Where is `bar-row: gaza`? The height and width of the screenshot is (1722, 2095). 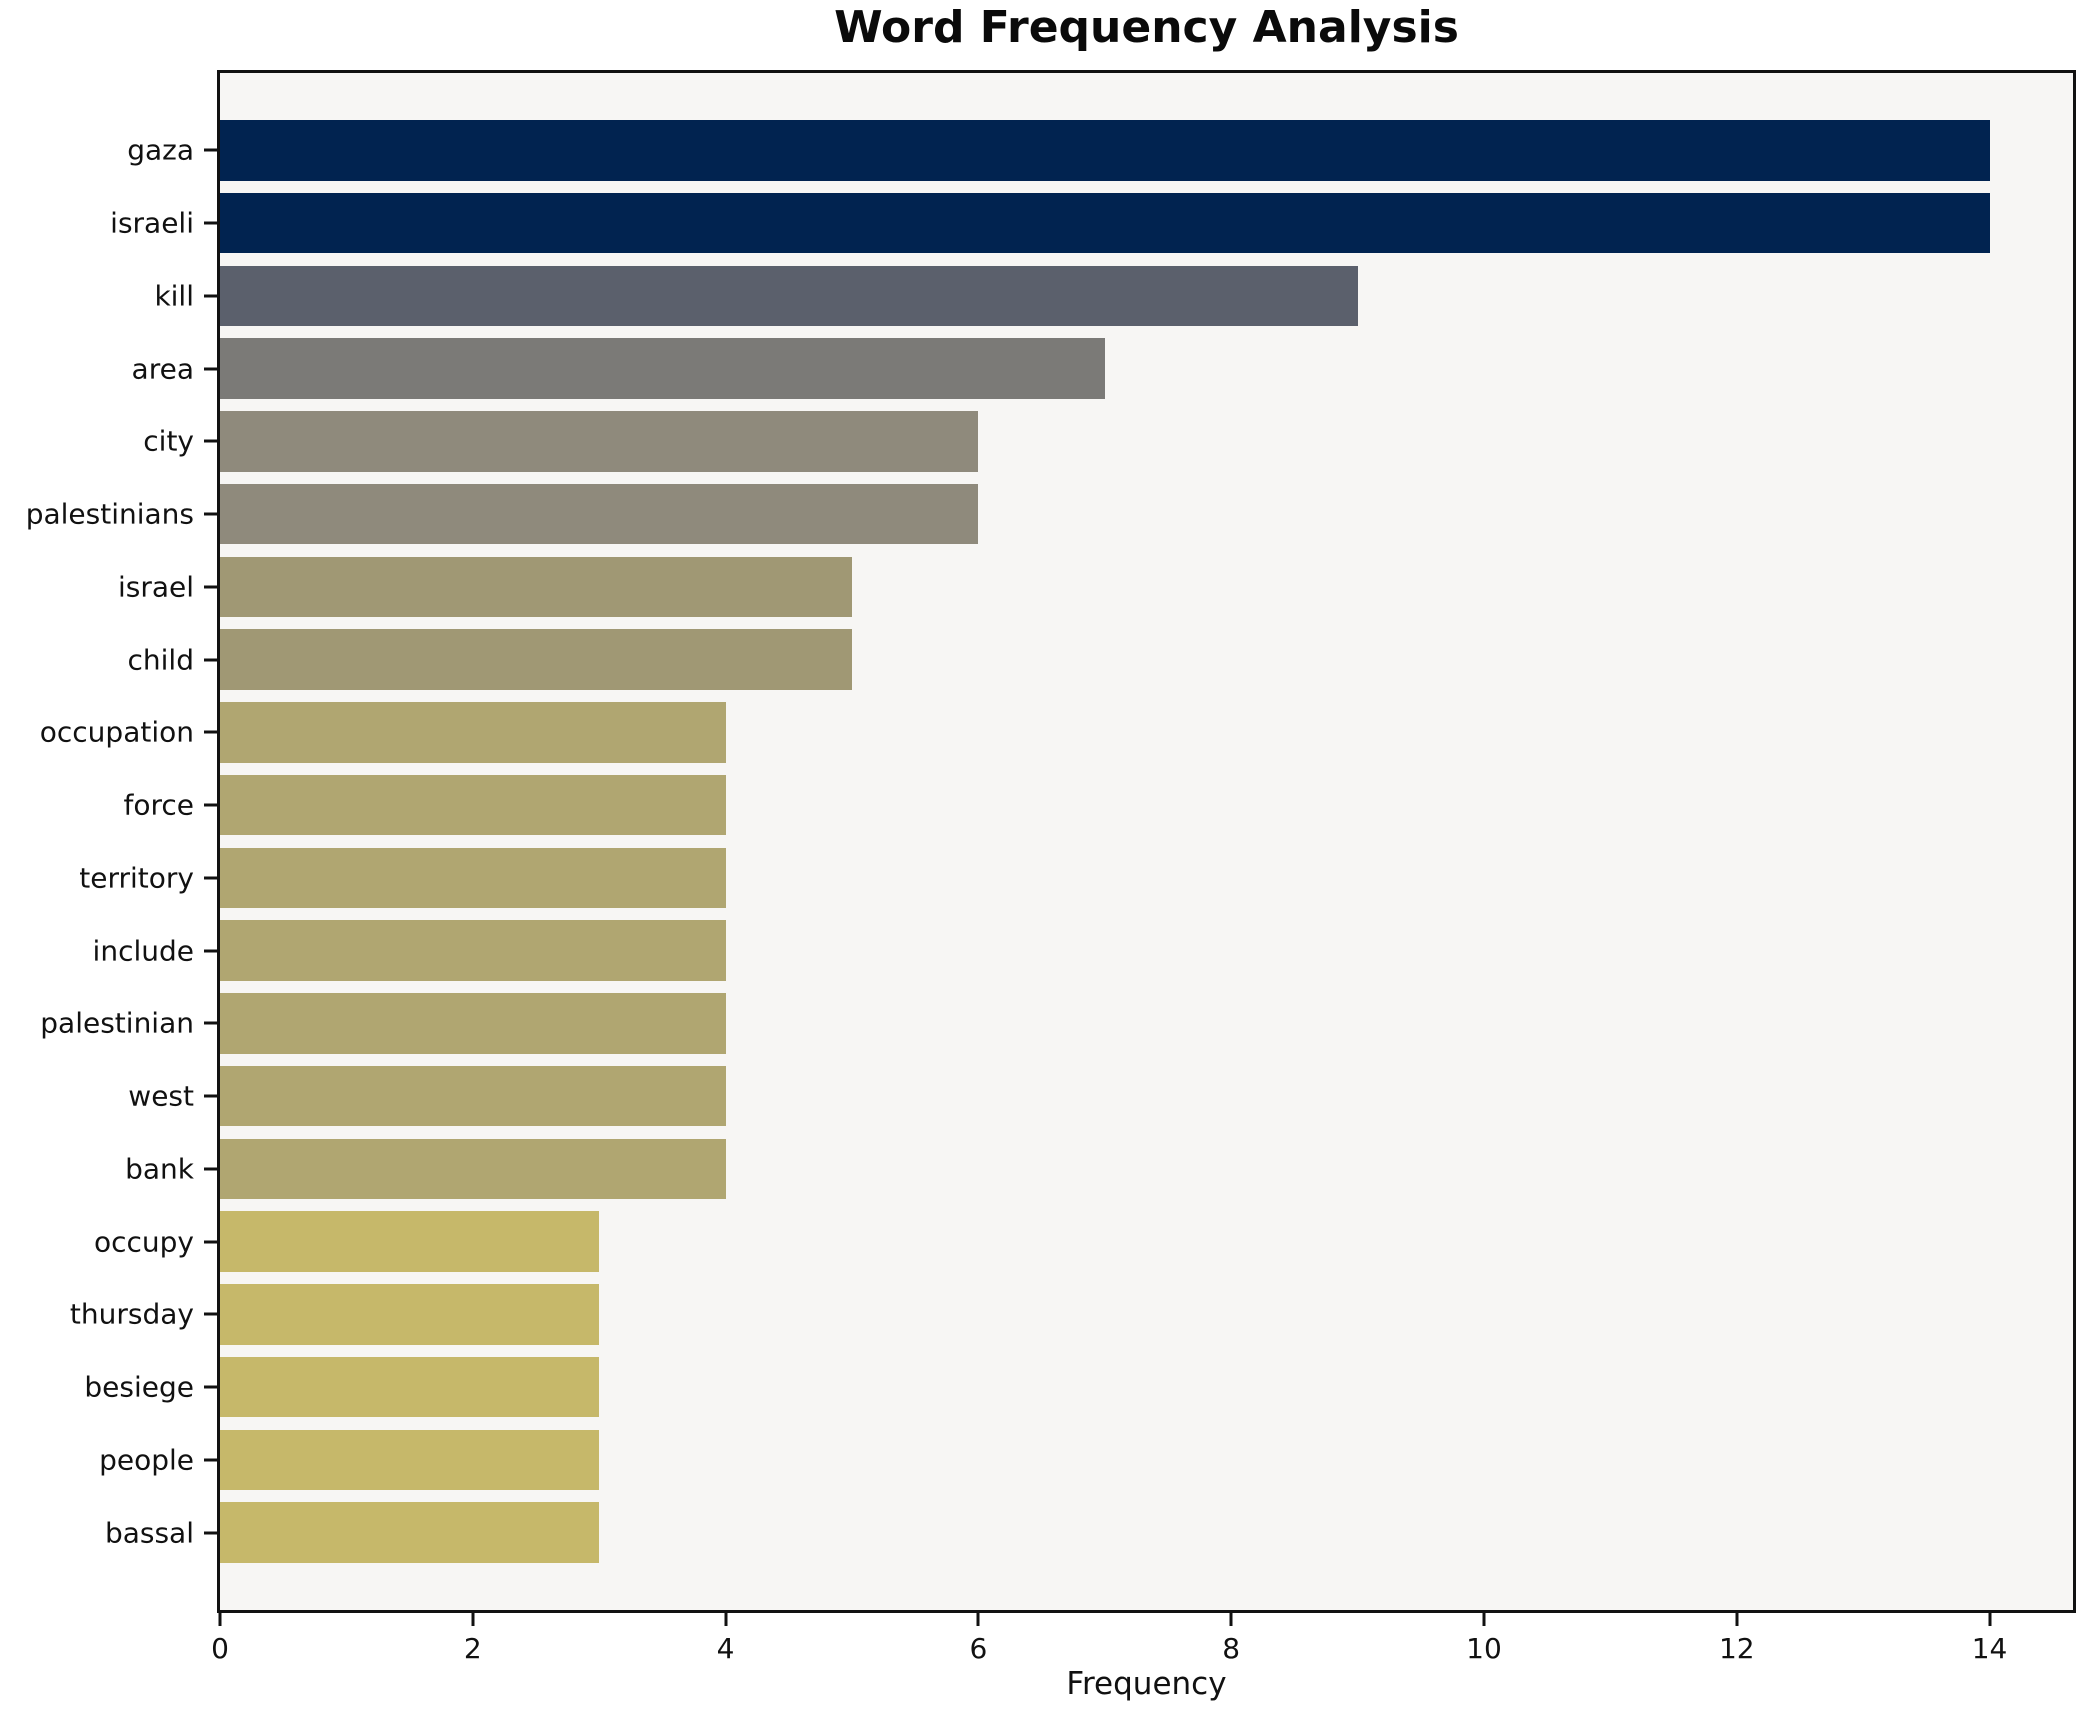
bar-row: gaza is located at coordinates (1100, 150).